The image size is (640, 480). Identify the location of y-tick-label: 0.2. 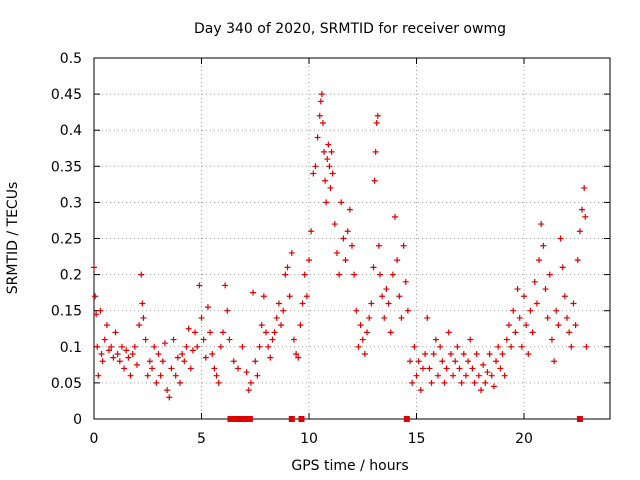
(71, 276).